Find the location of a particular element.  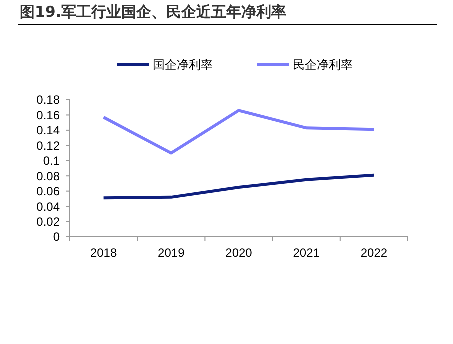

y-tick-label: 0.16 is located at coordinates (48, 115).